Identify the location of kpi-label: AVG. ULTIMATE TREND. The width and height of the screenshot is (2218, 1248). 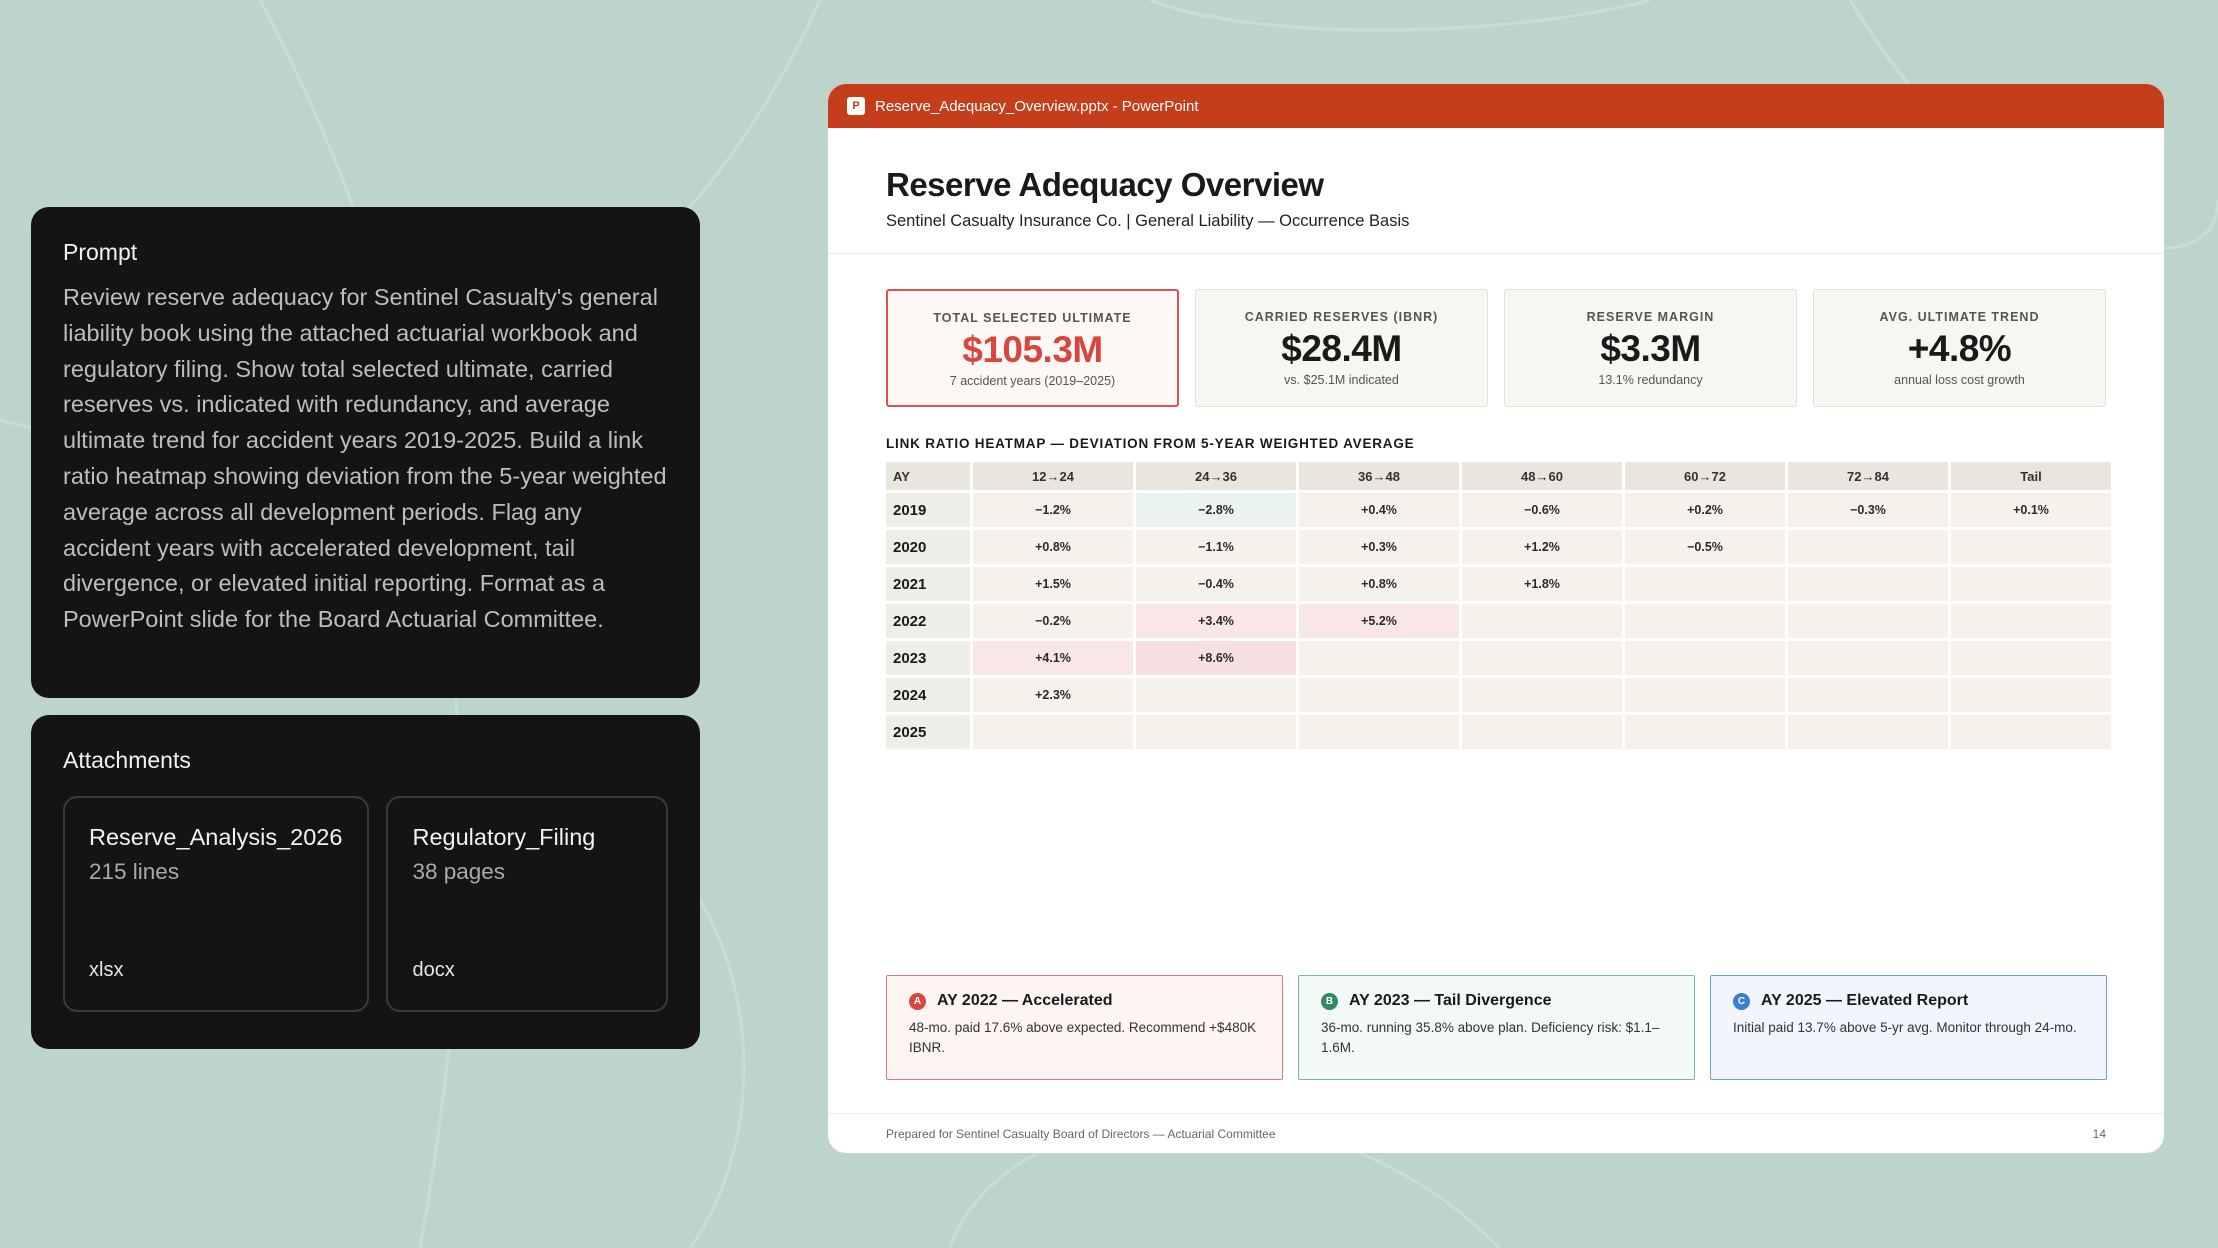
(1959, 317).